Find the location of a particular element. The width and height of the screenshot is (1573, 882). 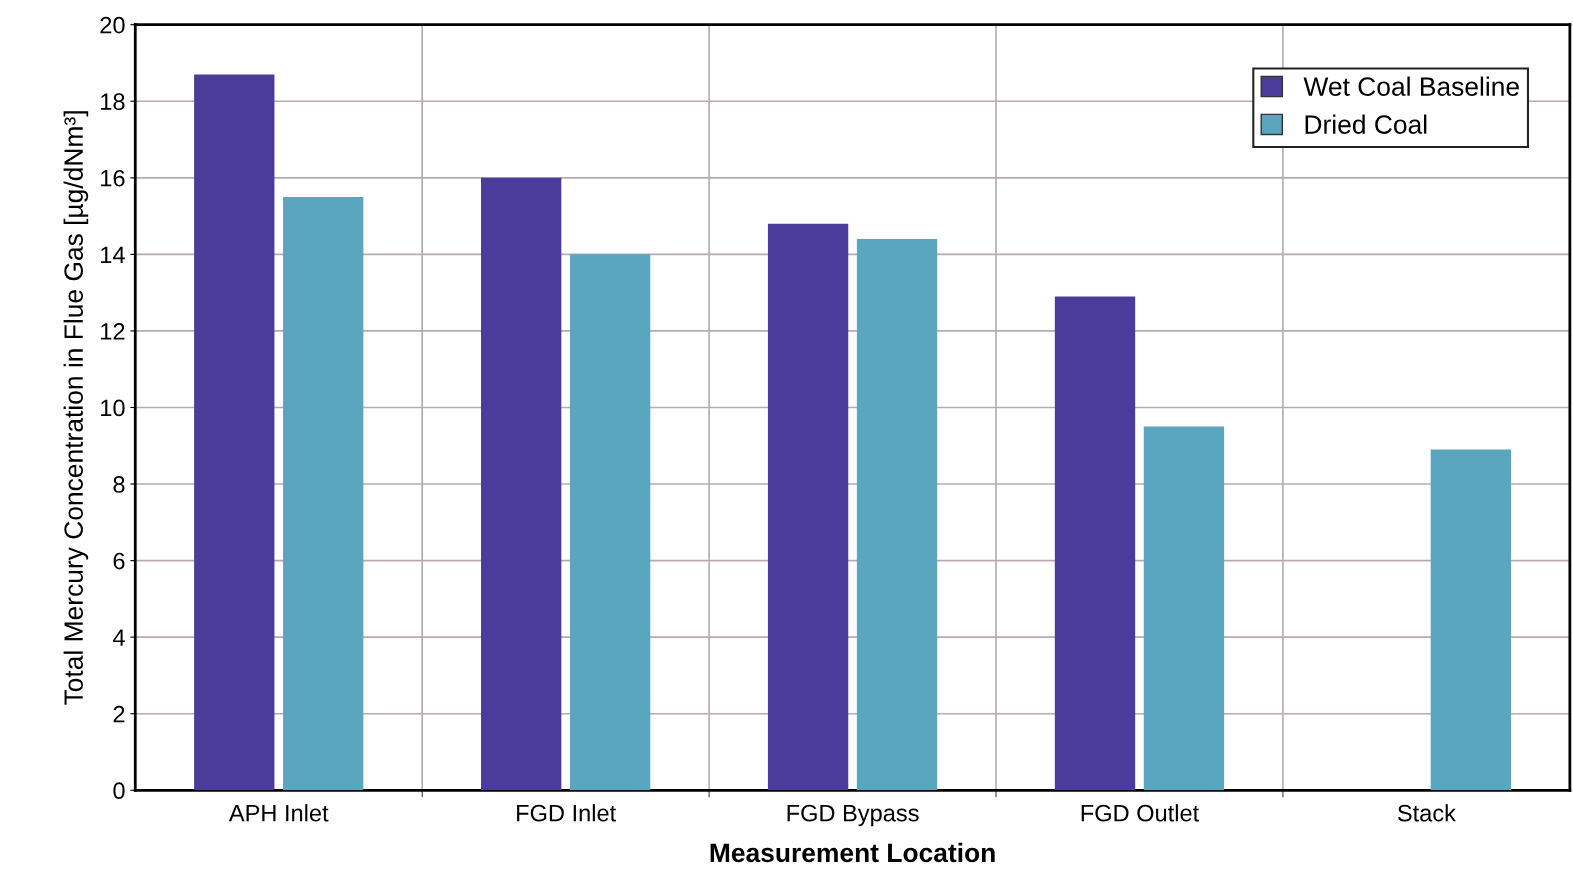

y-tick-label: 16 is located at coordinates (113, 178).